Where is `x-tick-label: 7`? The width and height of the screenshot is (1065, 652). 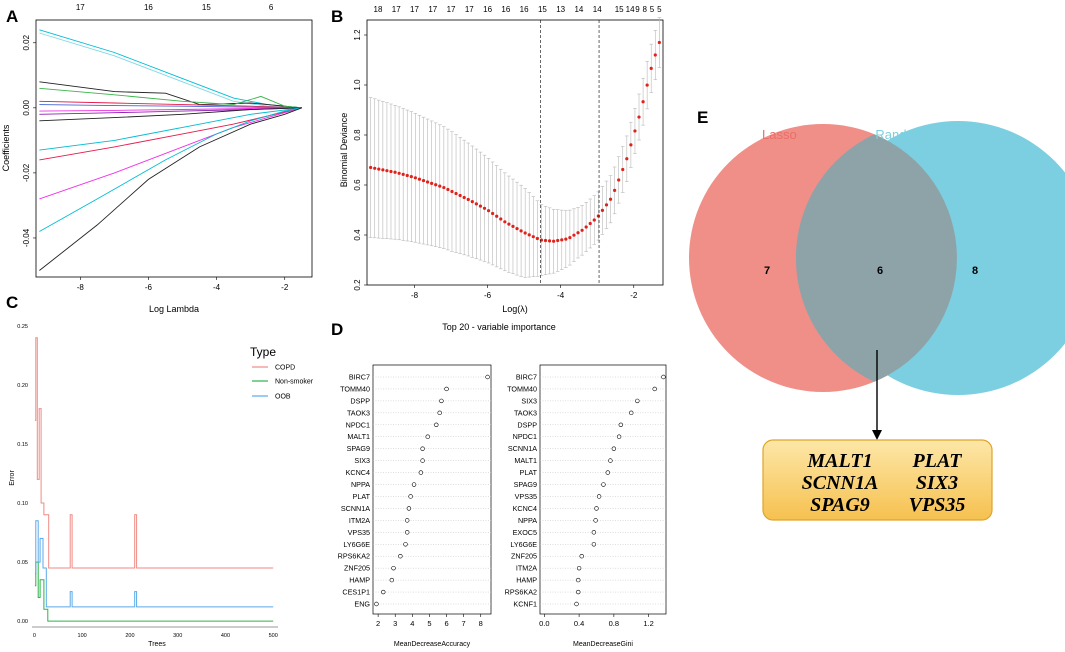 x-tick-label: 7 is located at coordinates (464, 623).